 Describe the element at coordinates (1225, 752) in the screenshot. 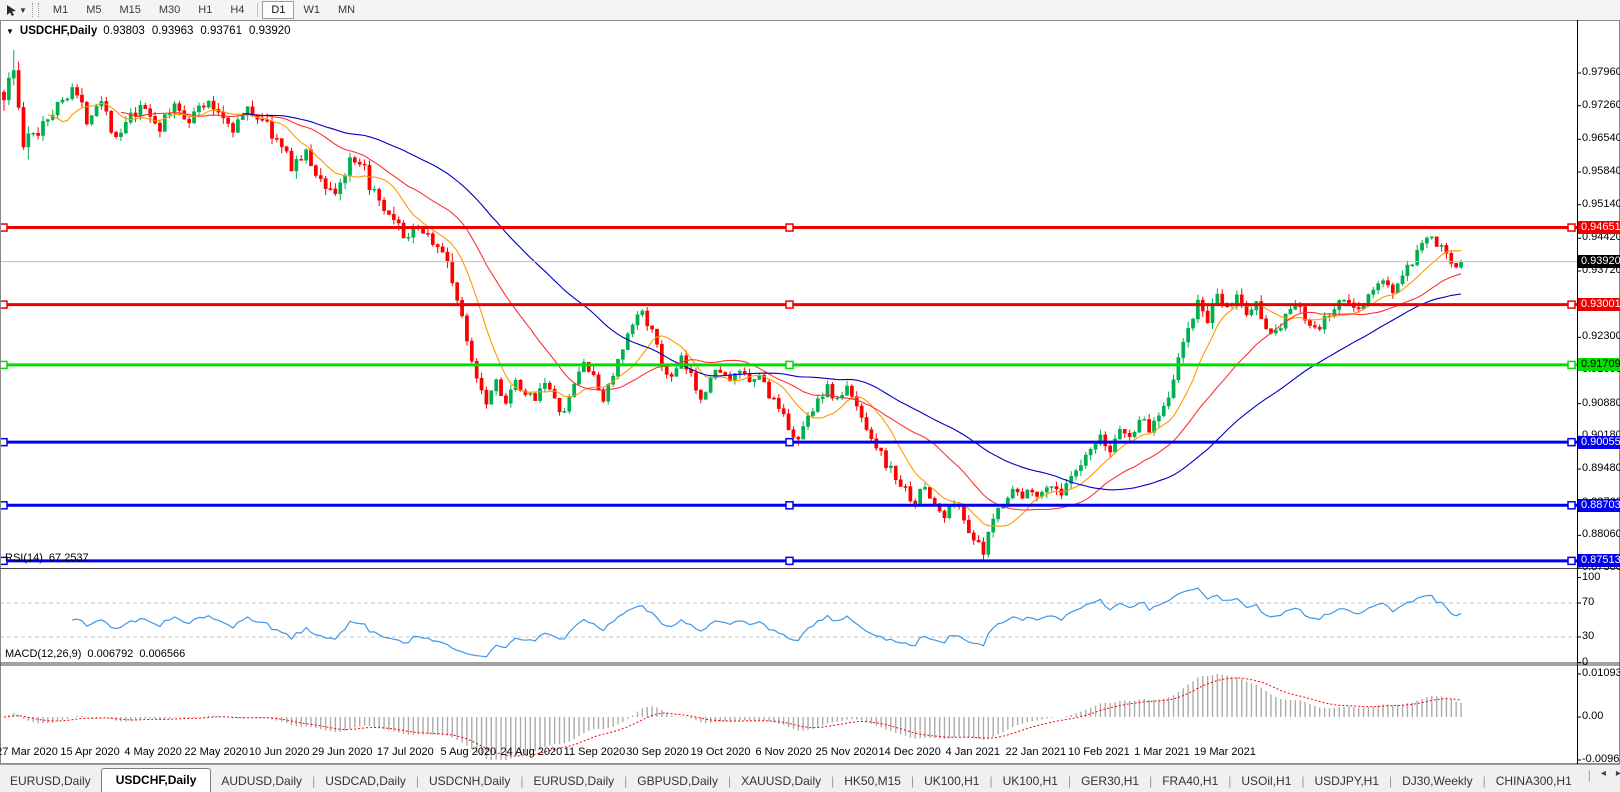

I see `date-label: 19 Mar 2021` at that location.